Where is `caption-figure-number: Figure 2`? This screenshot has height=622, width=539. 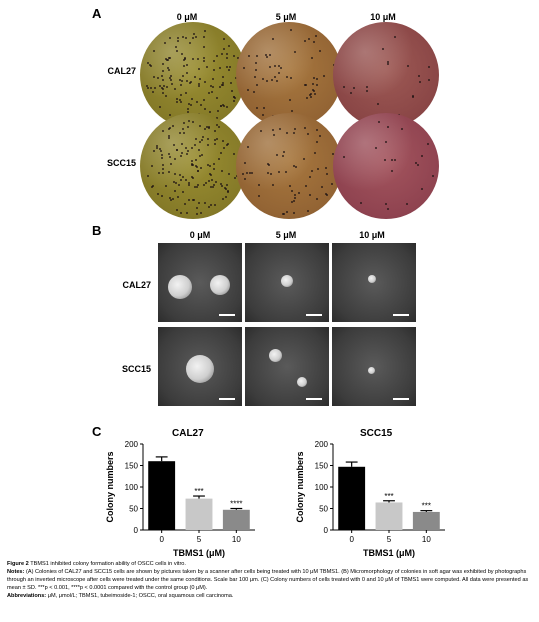
caption-figure-number: Figure 2 is located at coordinates (18, 564).